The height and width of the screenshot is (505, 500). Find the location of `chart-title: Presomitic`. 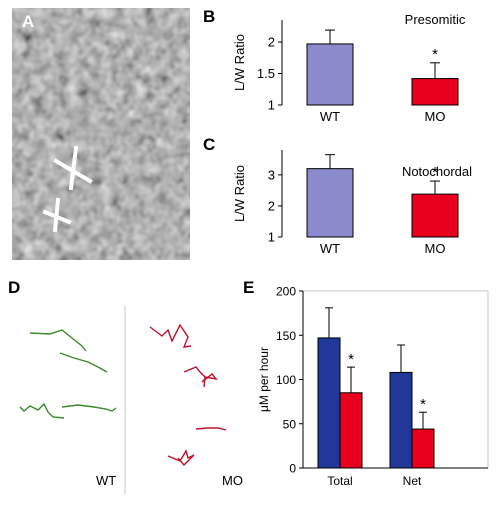

chart-title: Presomitic is located at coordinates (435, 19).